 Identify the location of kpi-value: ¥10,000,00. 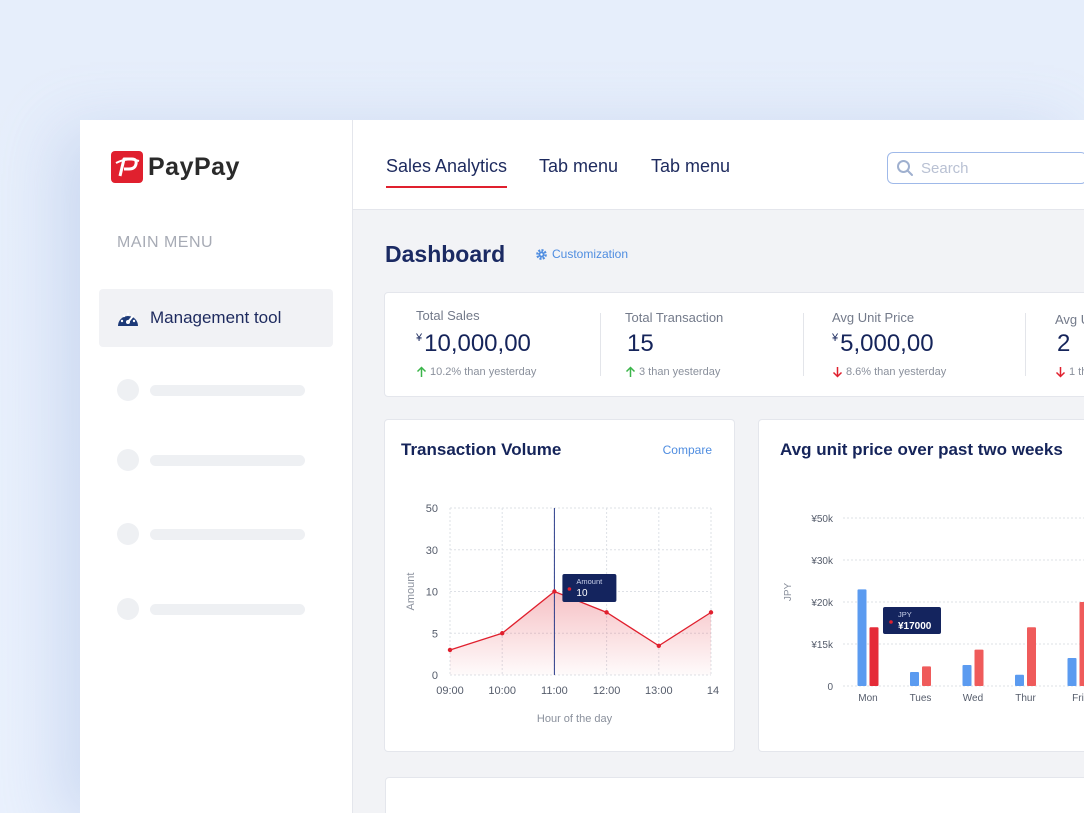
(473, 343).